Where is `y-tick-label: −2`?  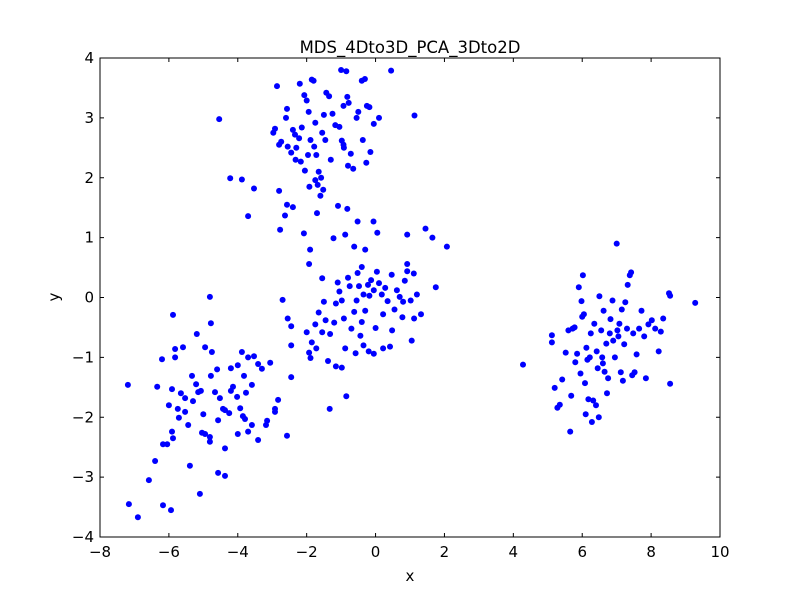 y-tick-label: −2 is located at coordinates (83, 417).